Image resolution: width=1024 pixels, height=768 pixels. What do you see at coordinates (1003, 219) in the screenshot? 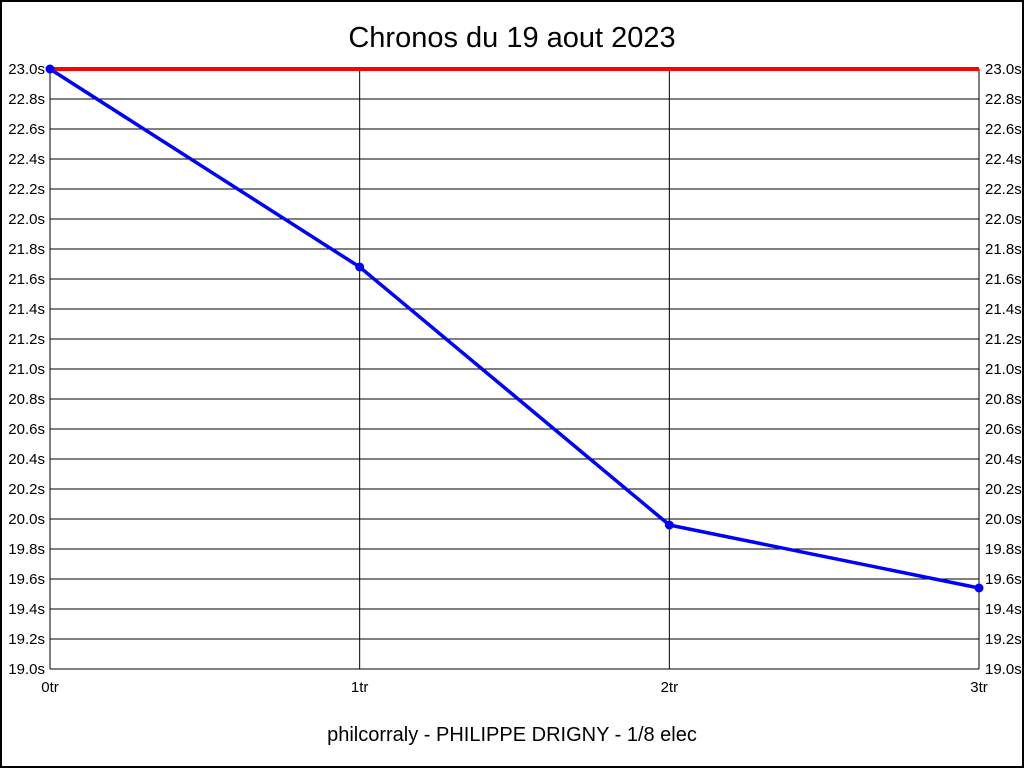
I see `y-axis-label-right: 22.0s` at bounding box center [1003, 219].